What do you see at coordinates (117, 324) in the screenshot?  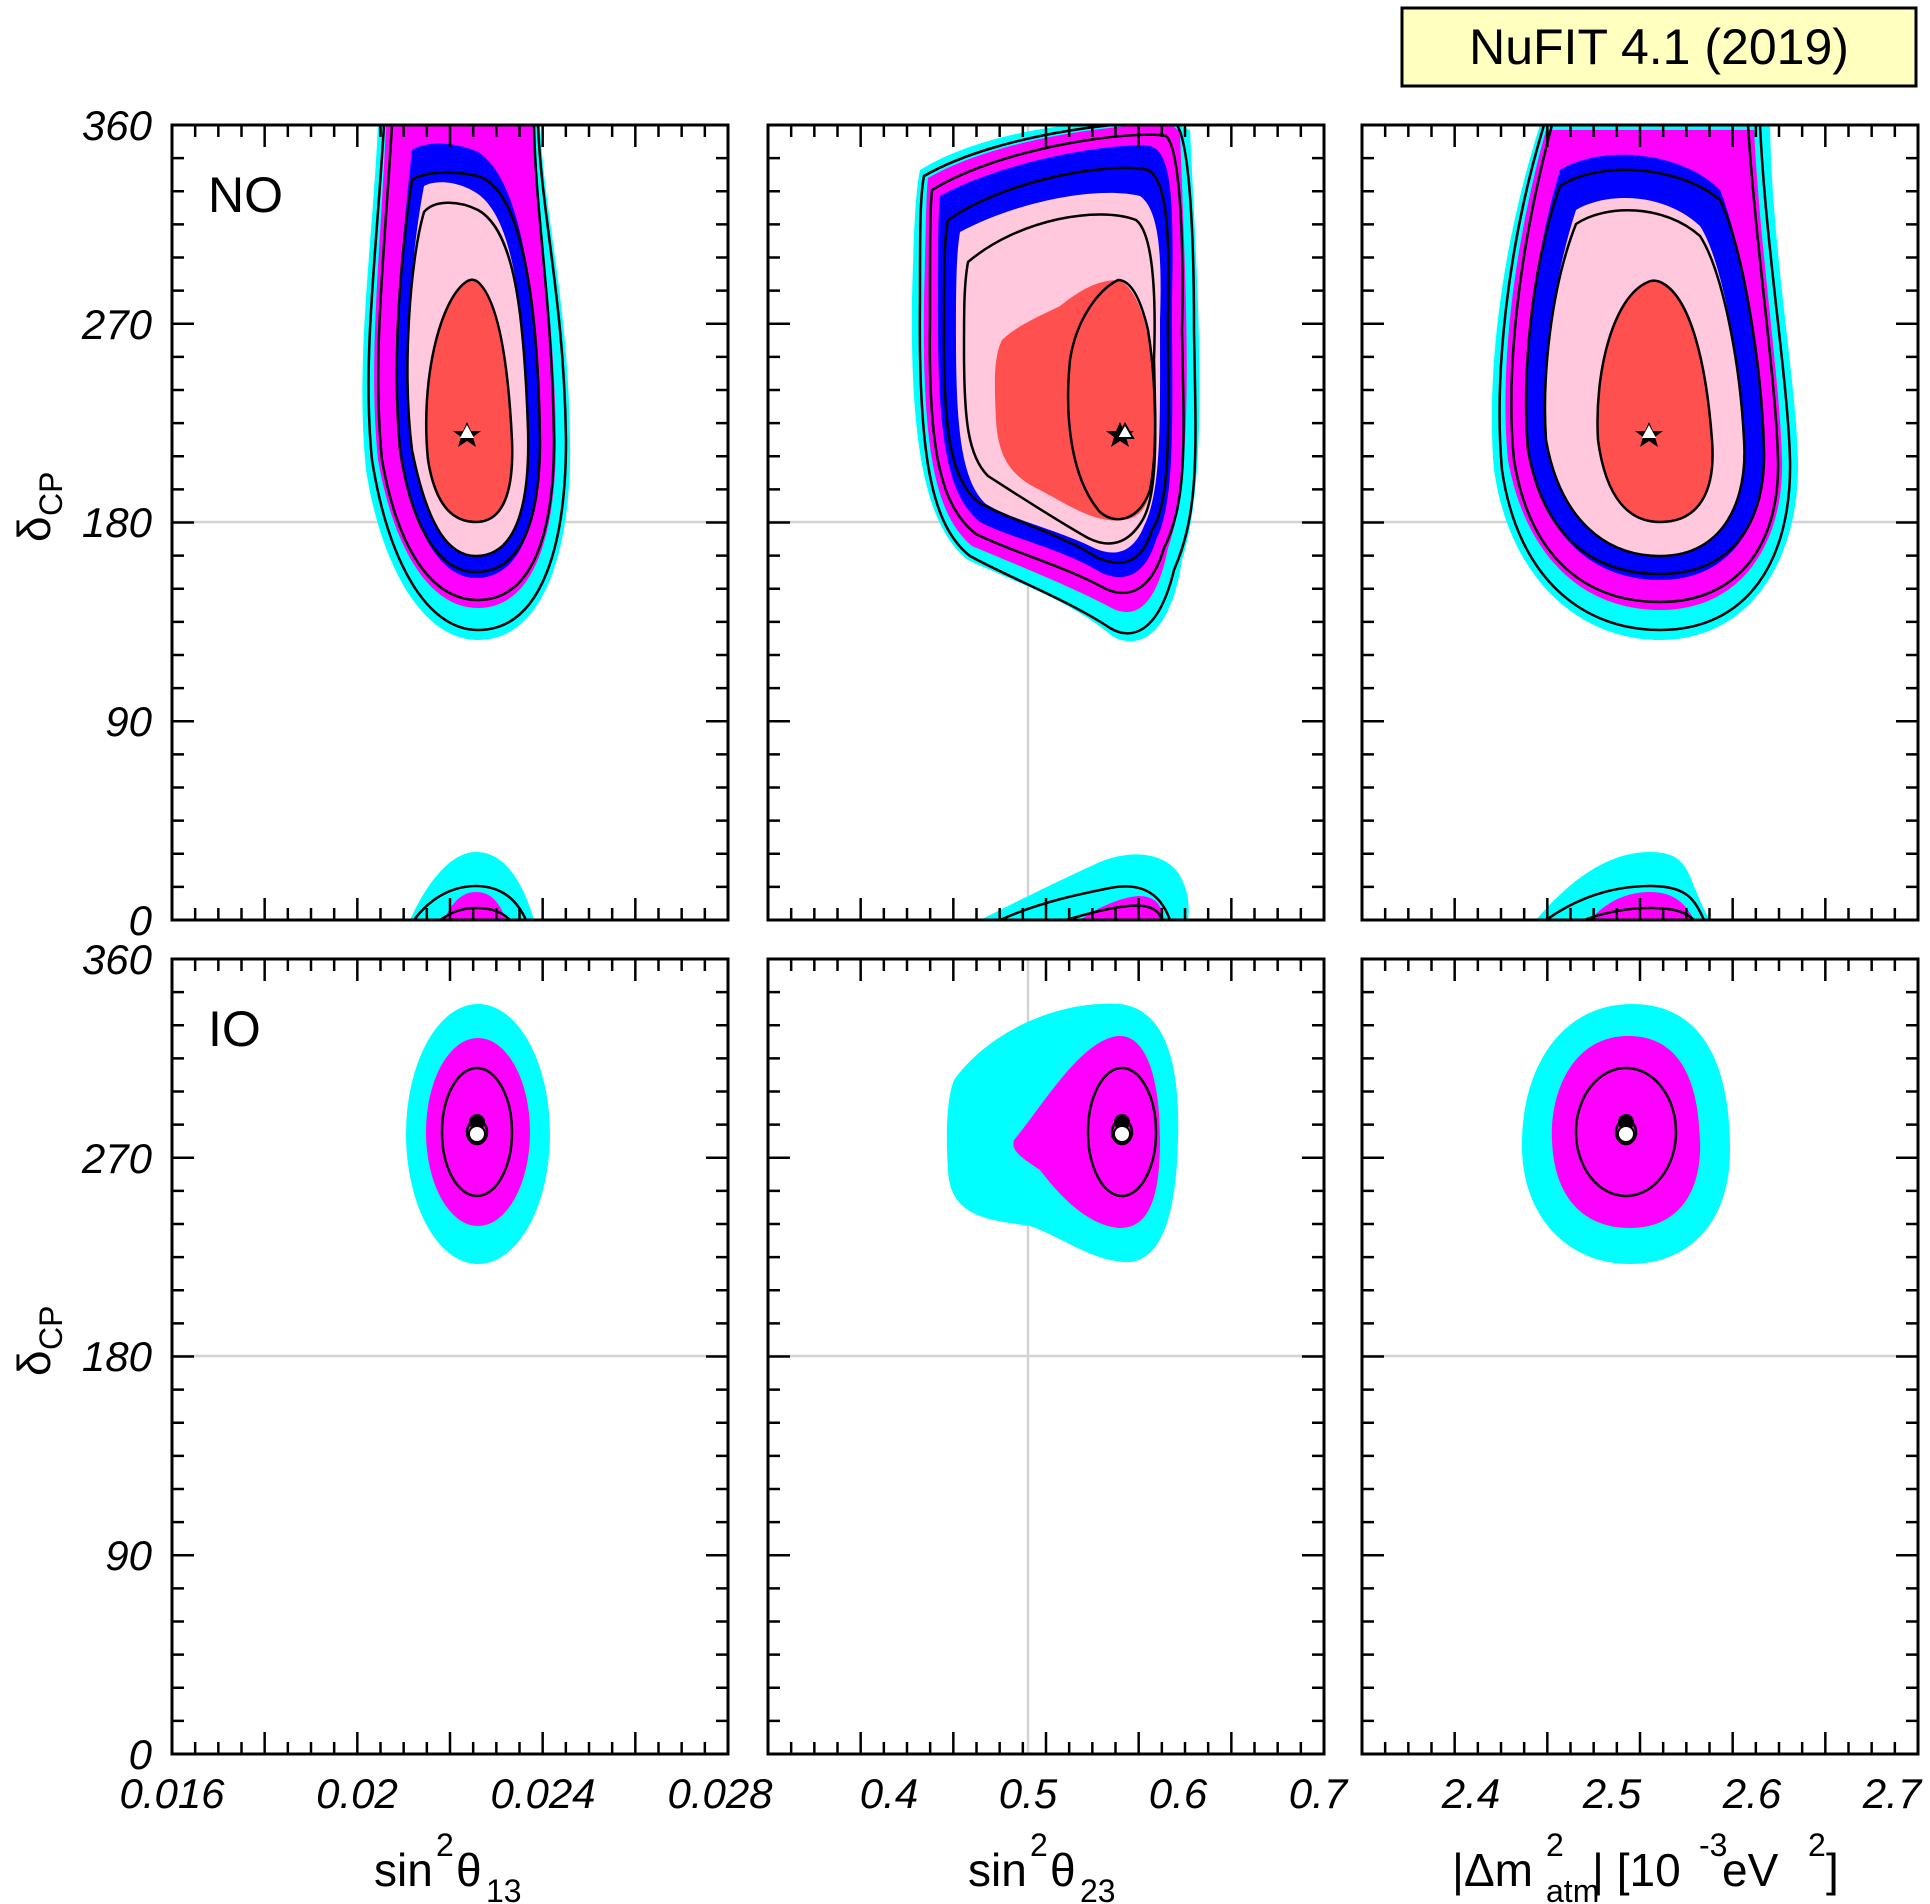 I see `y-tick-label: 270` at bounding box center [117, 324].